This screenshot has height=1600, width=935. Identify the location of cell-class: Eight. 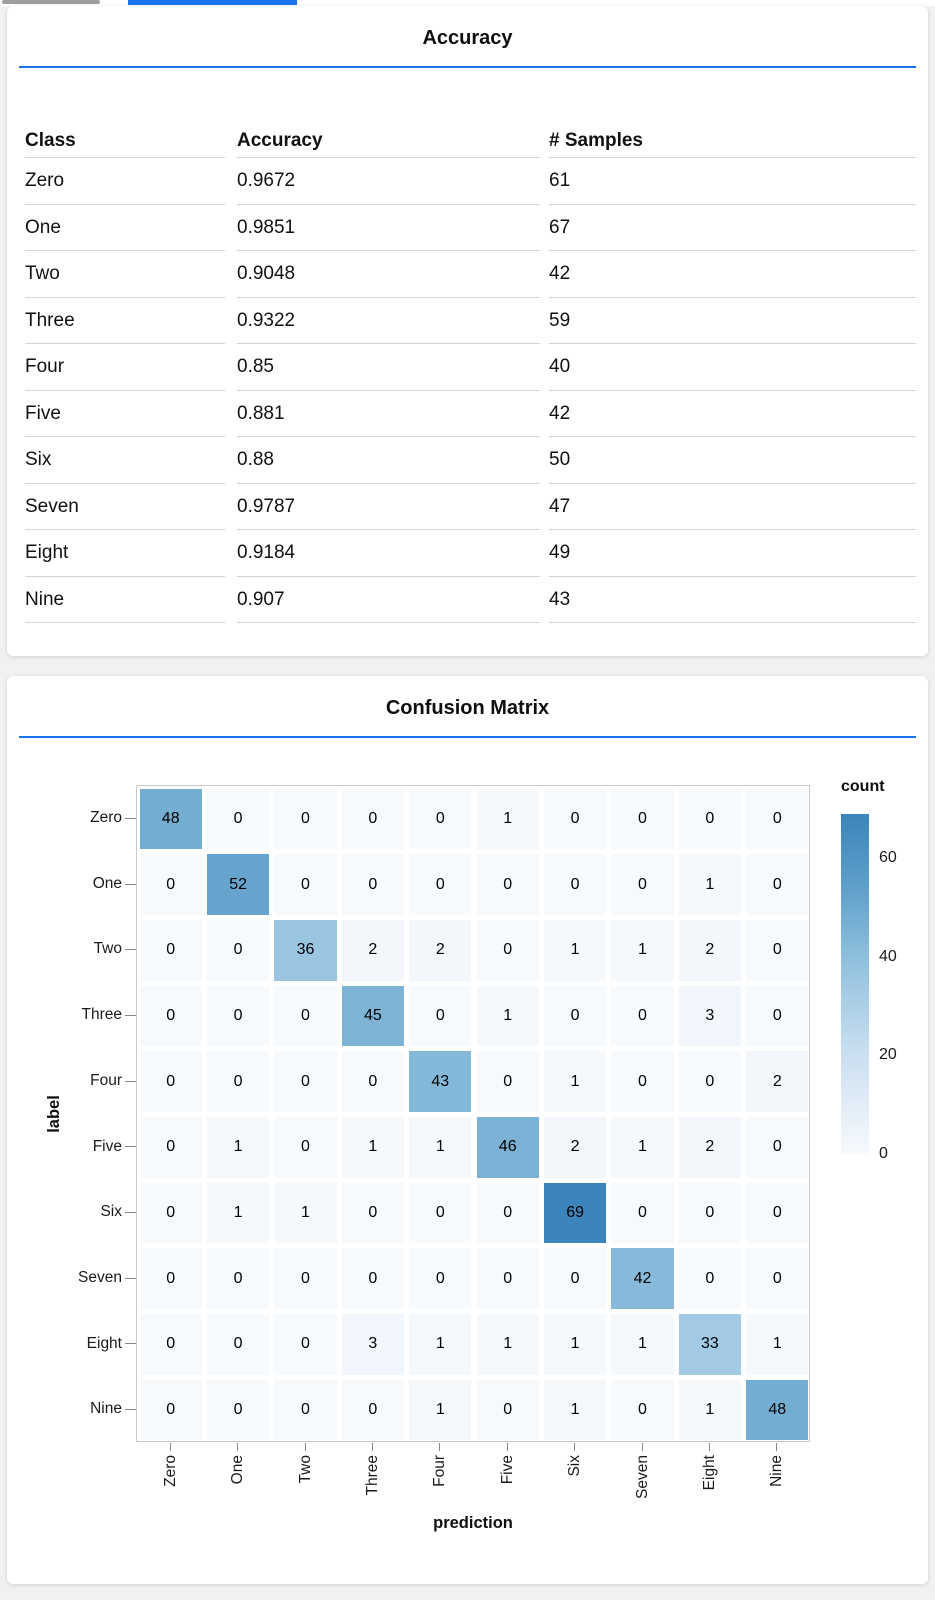
(125, 553).